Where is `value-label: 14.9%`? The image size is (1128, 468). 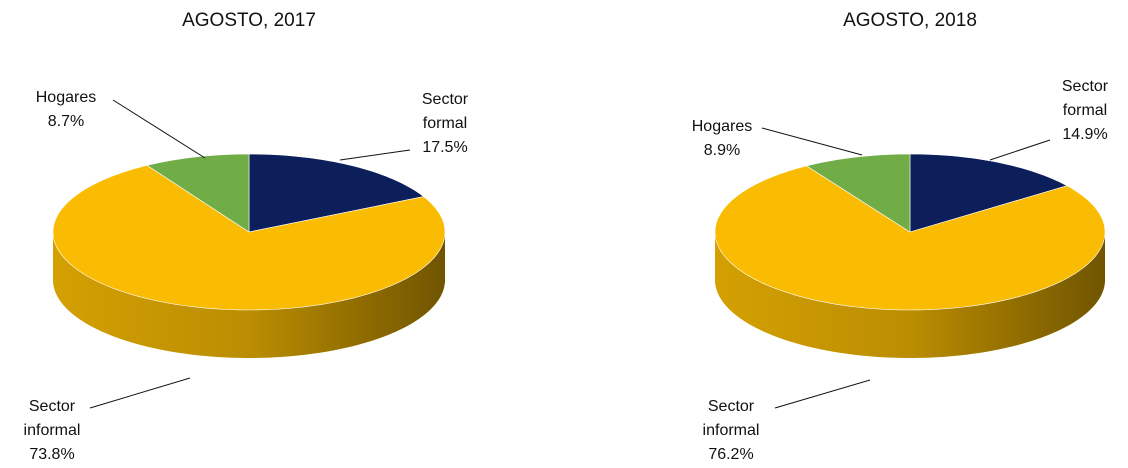
value-label: 14.9% is located at coordinates (1085, 134).